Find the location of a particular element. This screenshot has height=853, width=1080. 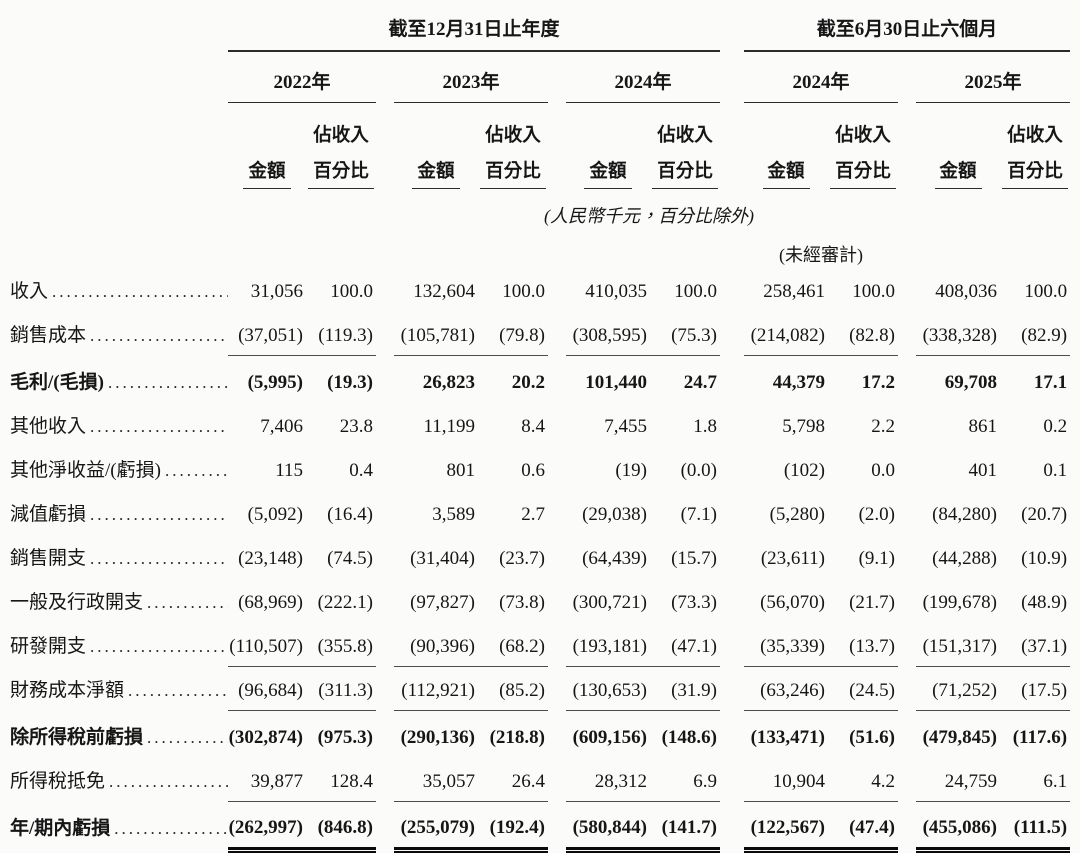

value-cell: (82.9) is located at coordinates (1035, 333).